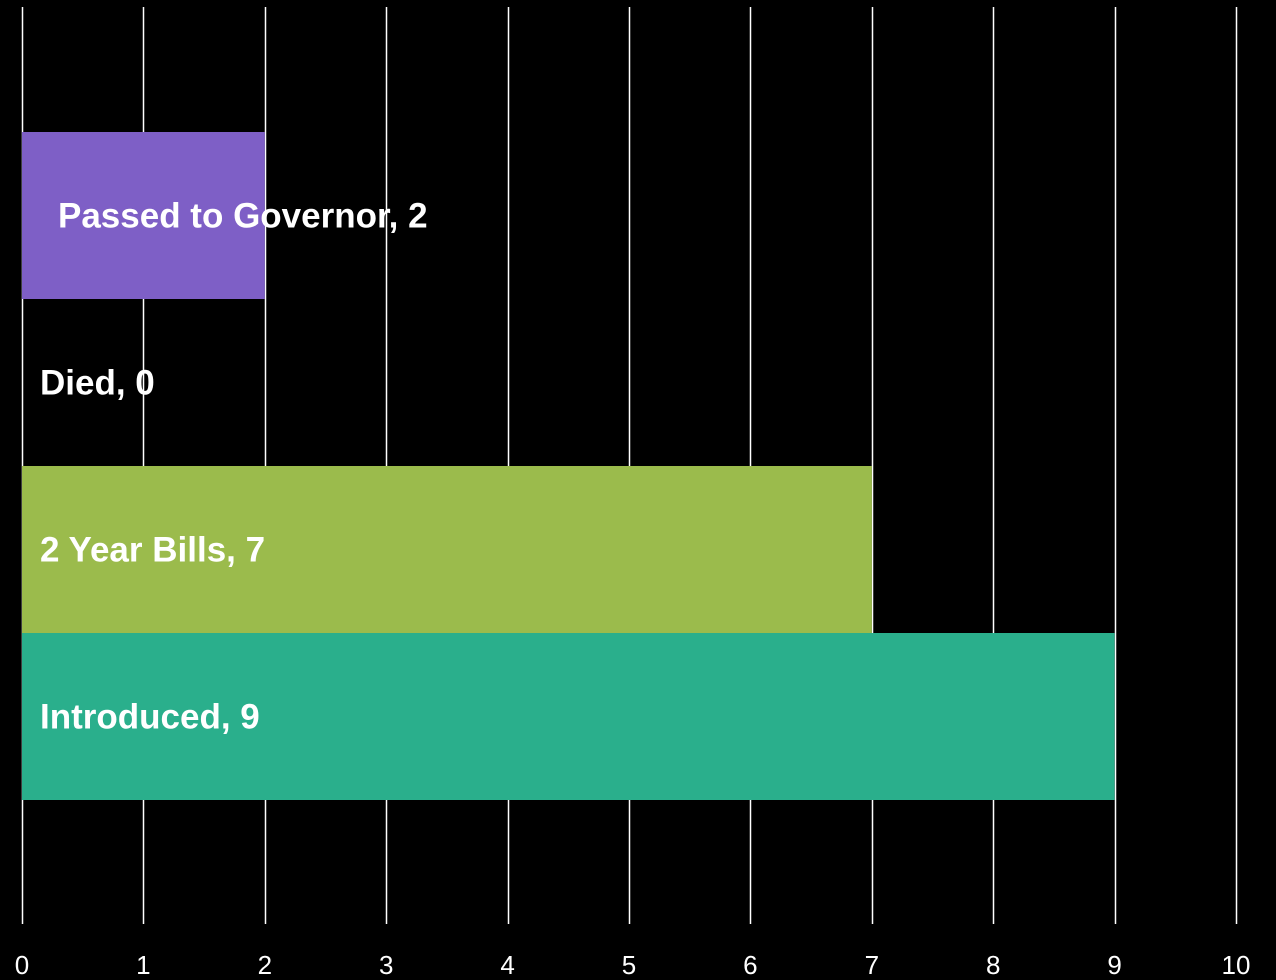 Image resolution: width=1276 pixels, height=980 pixels. What do you see at coordinates (993, 965) in the screenshot?
I see `x-tick-label: 8` at bounding box center [993, 965].